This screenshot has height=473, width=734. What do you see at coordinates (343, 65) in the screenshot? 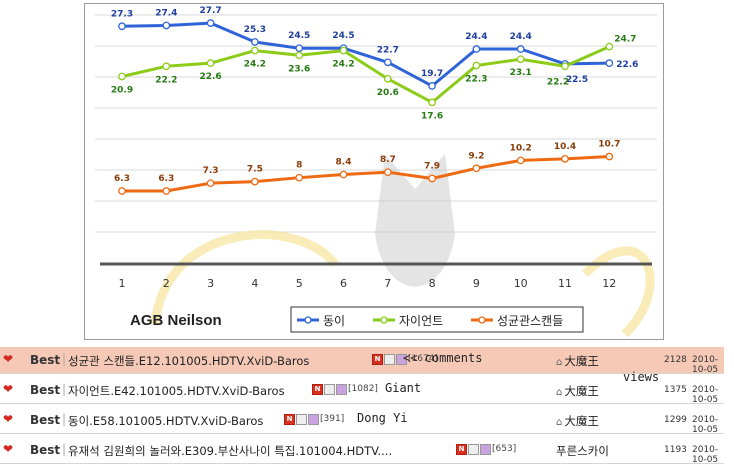
I see `data-label: 24.2` at bounding box center [343, 65].